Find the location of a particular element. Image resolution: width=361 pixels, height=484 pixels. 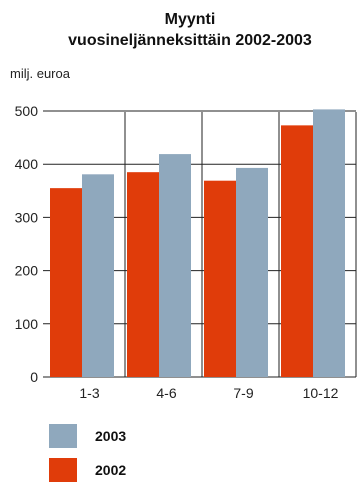

x-tick-label: 7-9 is located at coordinates (243, 393).